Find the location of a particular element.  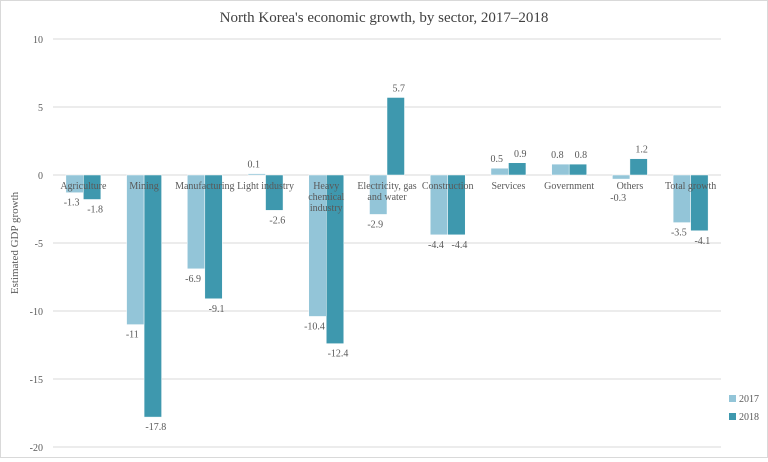

y-tick-label: 10 is located at coordinates (38, 40).